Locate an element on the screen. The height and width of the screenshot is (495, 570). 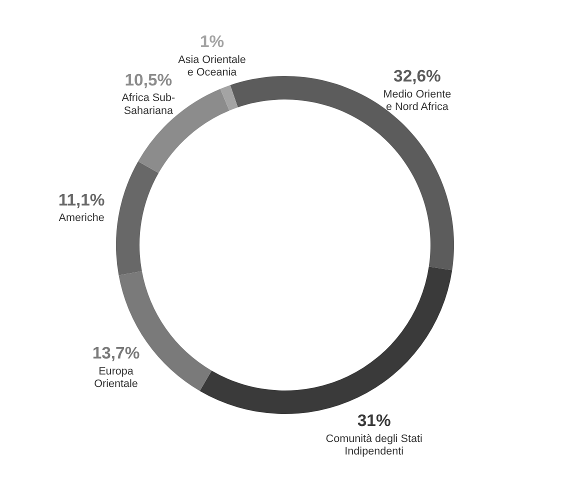
slice-label: Comunità degli Stati Indipendenti is located at coordinates (374, 445).